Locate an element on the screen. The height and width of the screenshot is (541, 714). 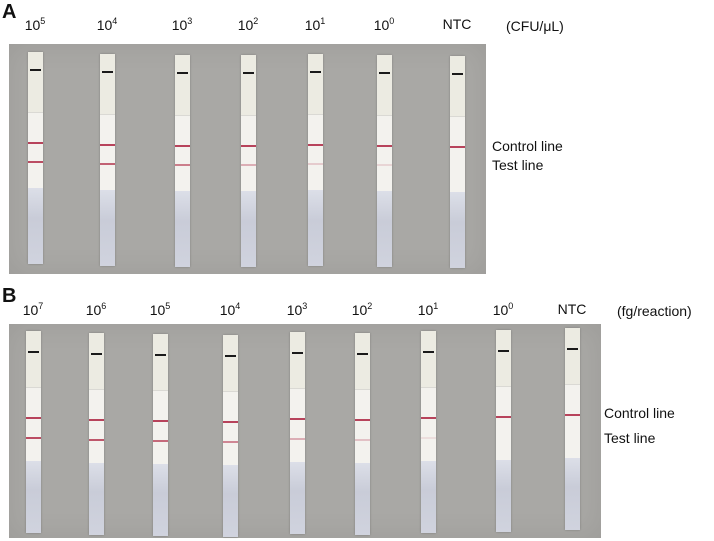
panel-a-test-line-label: Test line is located at coordinates (518, 165).